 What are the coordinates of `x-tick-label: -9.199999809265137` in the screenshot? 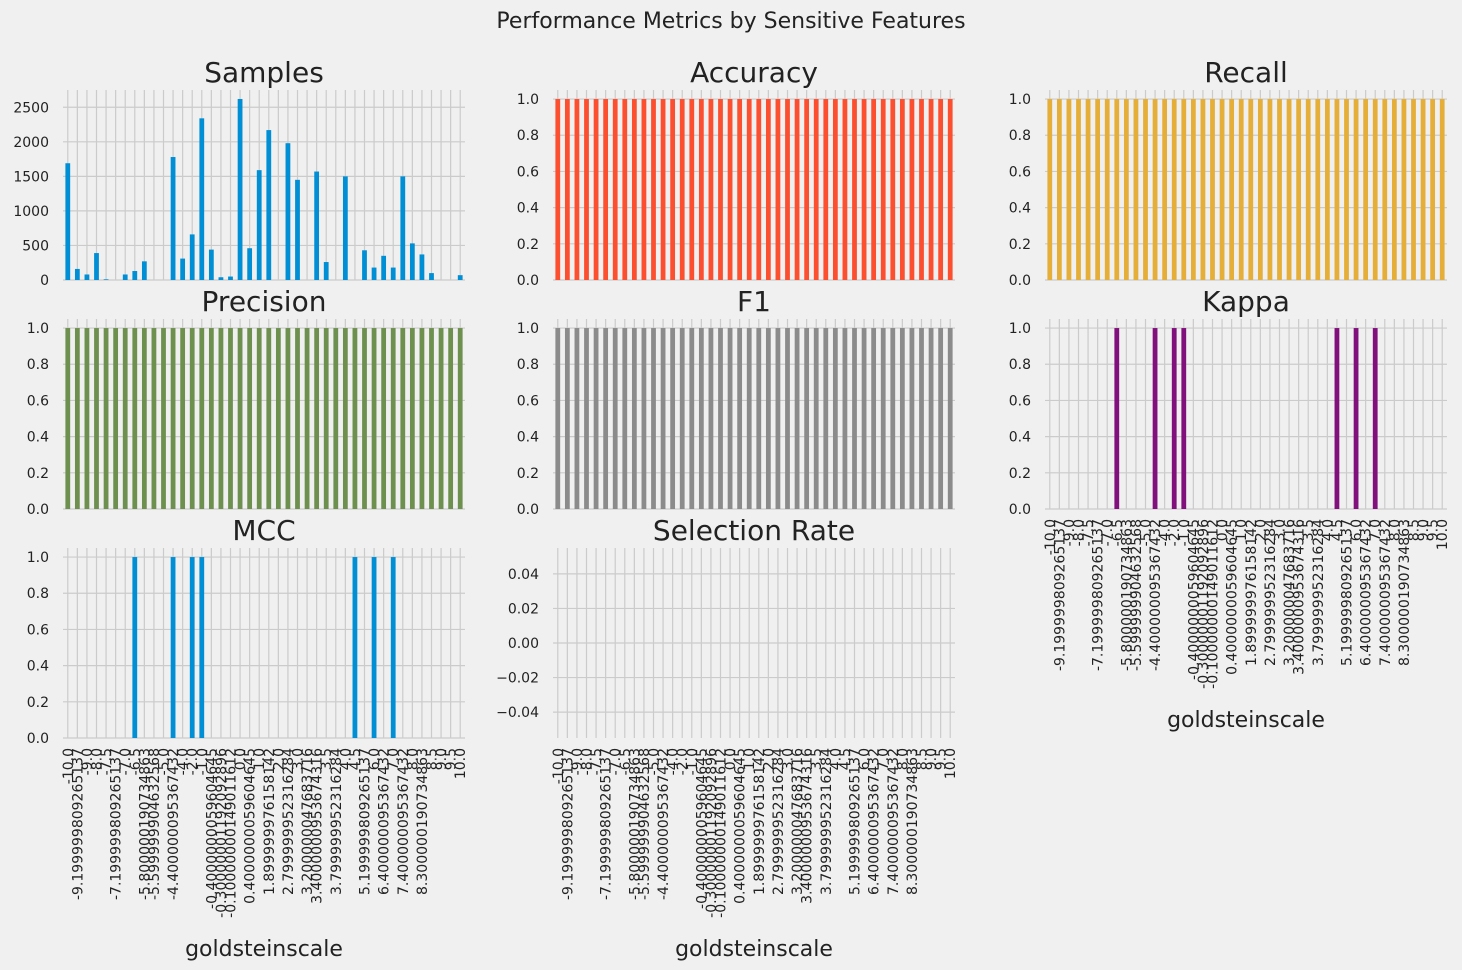 It's located at (1060, 595).